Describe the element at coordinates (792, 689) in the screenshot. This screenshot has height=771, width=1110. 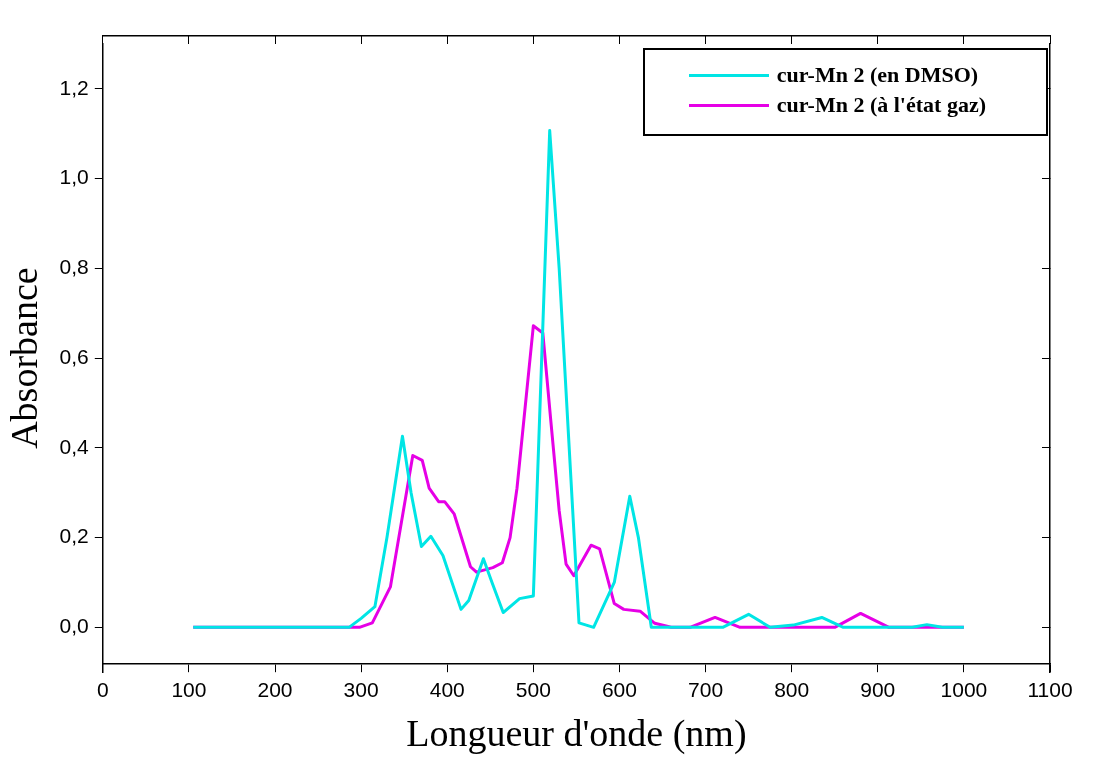
I see `x-tick-label: 800` at that location.